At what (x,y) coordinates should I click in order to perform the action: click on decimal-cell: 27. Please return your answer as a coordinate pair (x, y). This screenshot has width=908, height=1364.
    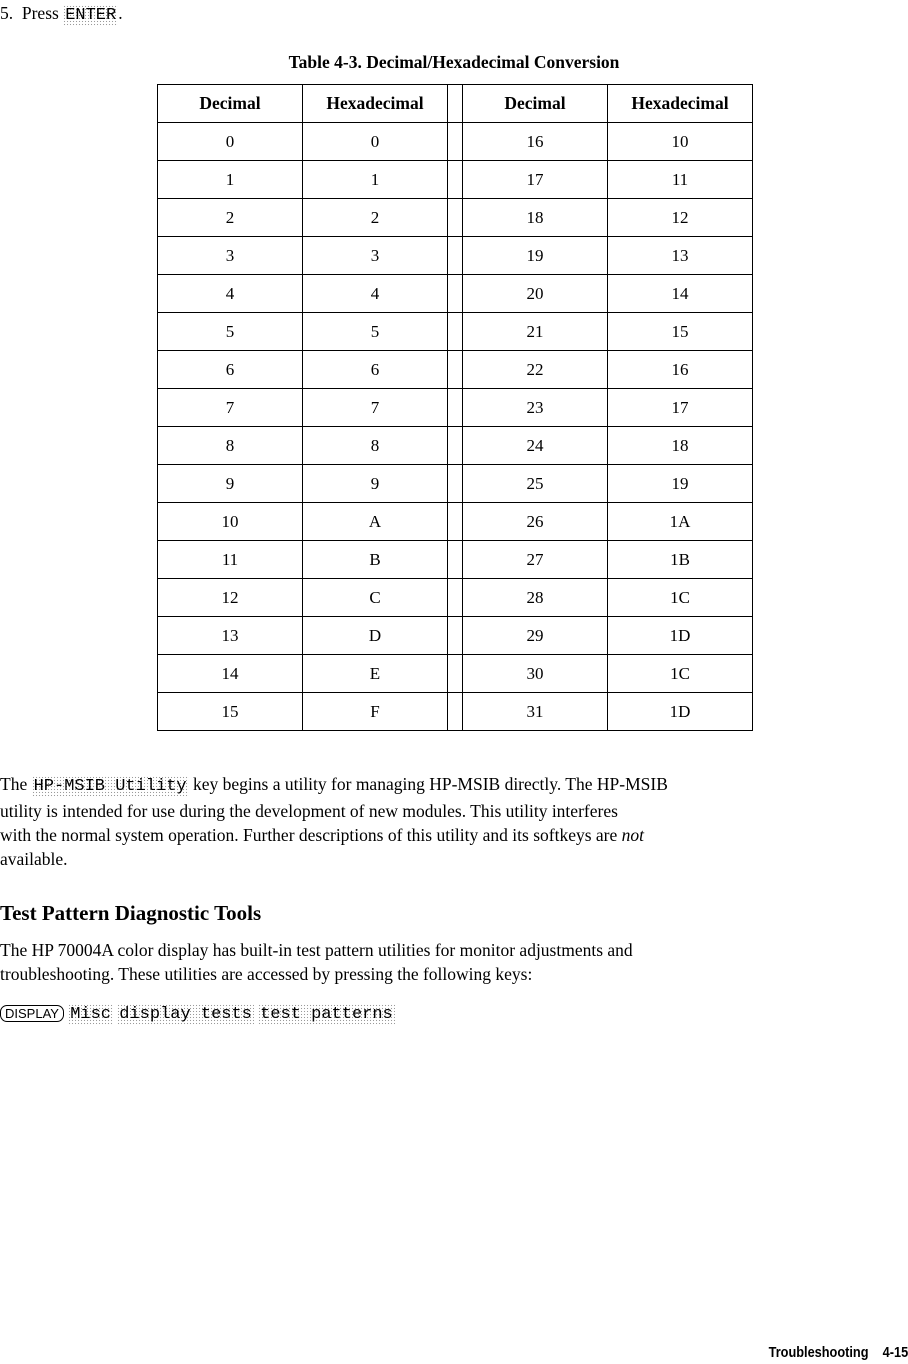
    Looking at the image, I should click on (535, 559).